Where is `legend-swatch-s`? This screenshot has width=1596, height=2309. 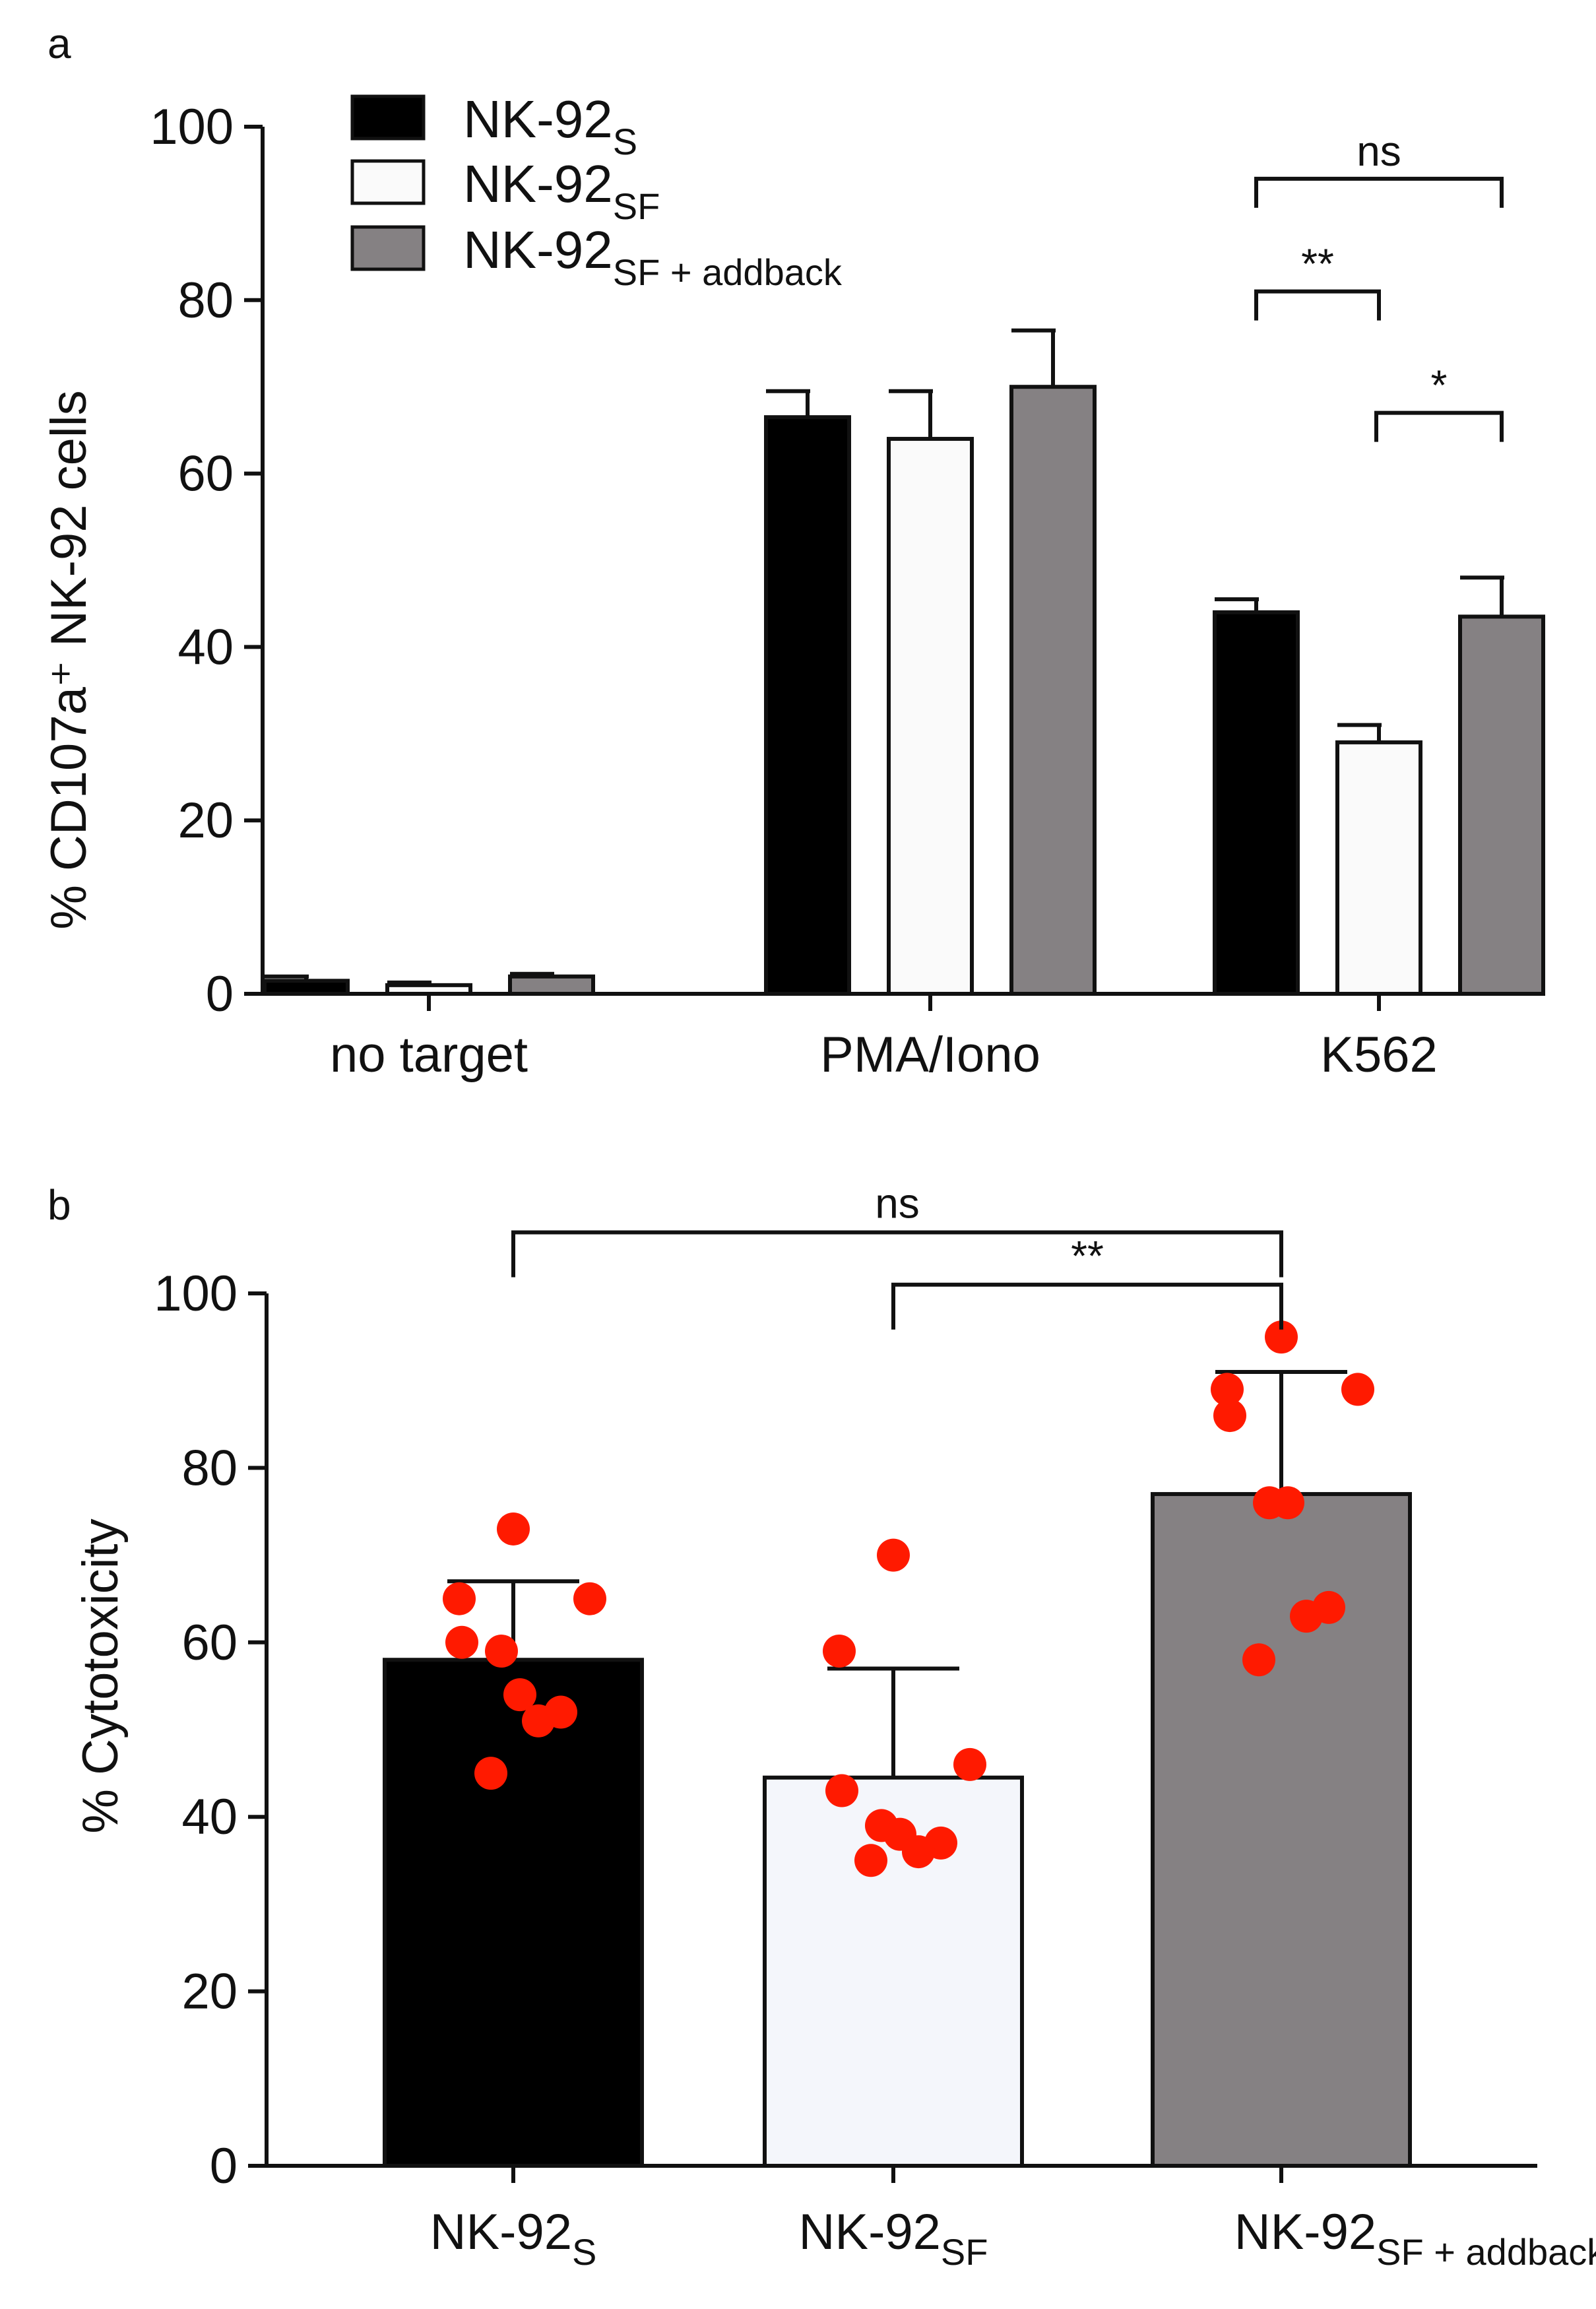
legend-swatch-s is located at coordinates (388, 117).